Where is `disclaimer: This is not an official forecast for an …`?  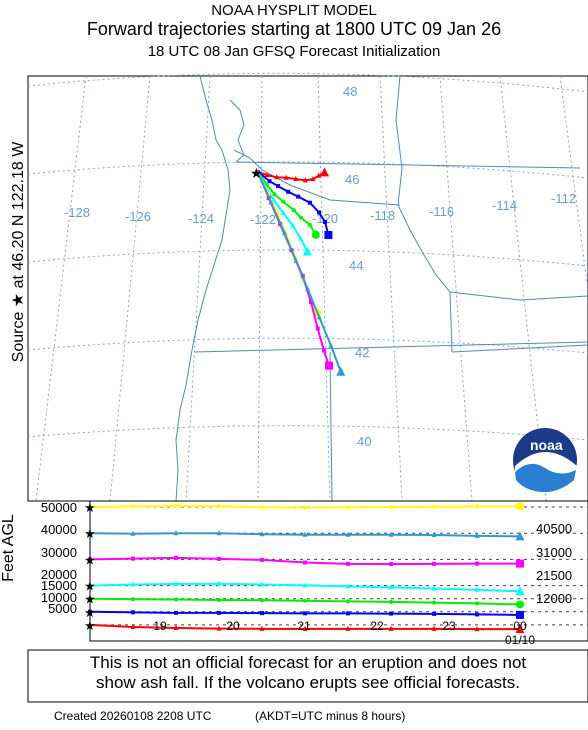
disclaimer: This is not an official forecast for an … is located at coordinates (308, 673).